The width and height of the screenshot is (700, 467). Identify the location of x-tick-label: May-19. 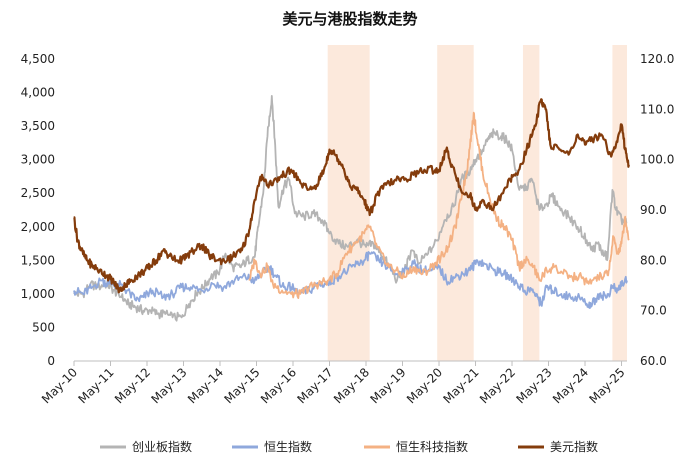
(387, 385).